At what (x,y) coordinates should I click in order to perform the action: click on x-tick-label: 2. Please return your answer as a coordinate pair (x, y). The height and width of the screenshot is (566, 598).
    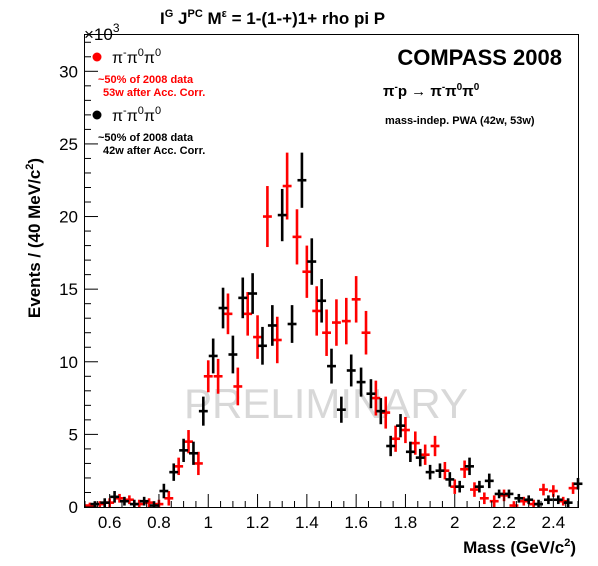
    Looking at the image, I should click on (454, 522).